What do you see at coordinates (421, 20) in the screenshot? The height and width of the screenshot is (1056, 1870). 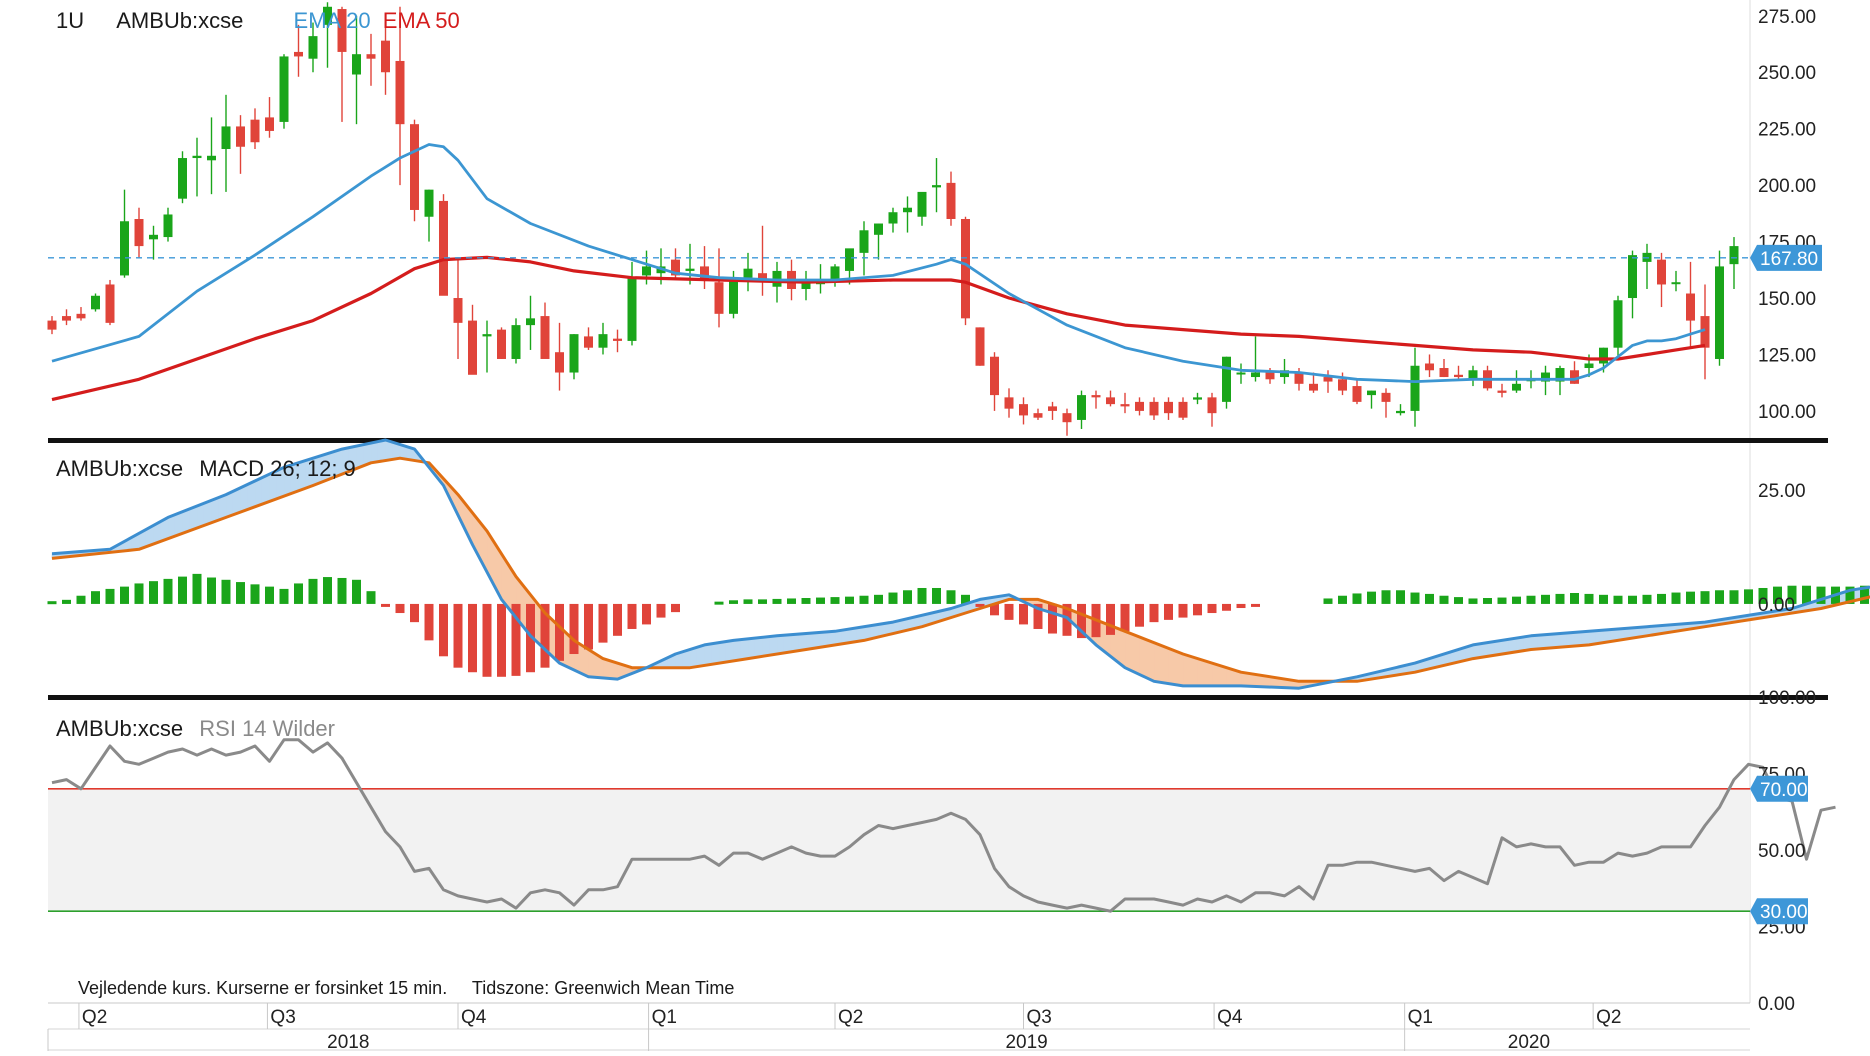 I see `ema-slow-label: EMA 50` at bounding box center [421, 20].